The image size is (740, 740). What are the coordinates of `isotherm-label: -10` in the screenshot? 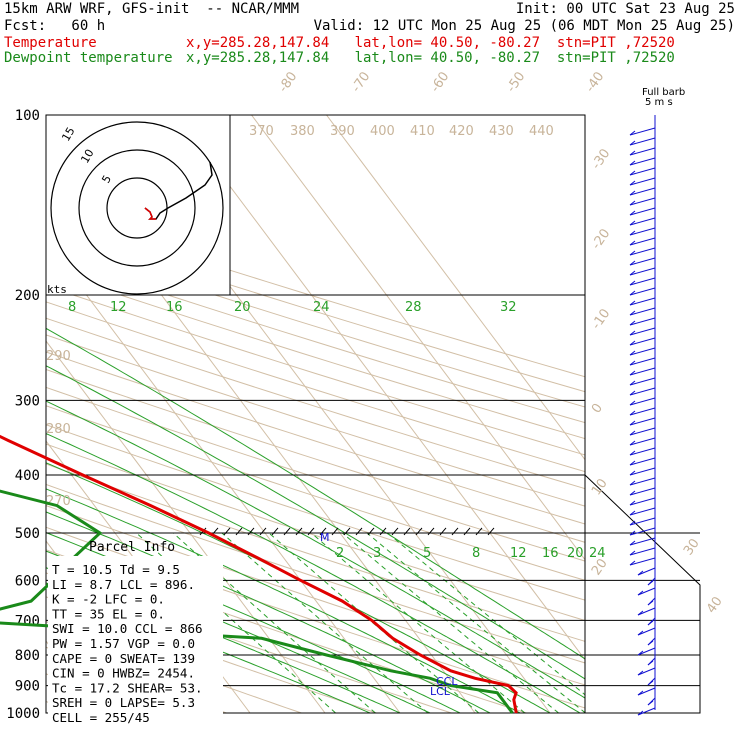 It's located at (601, 319).